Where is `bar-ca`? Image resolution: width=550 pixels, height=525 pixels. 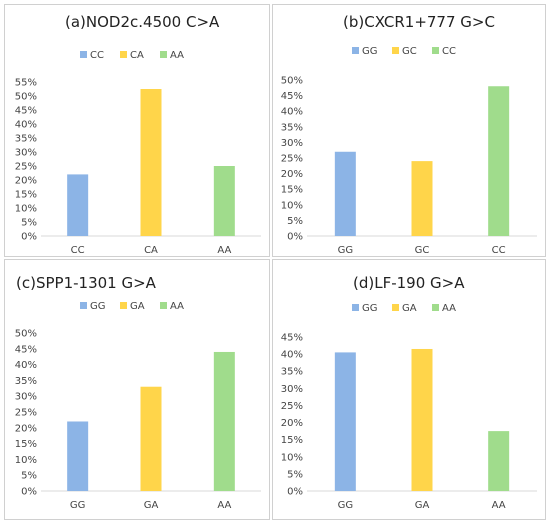
bar-ca is located at coordinates (151, 162).